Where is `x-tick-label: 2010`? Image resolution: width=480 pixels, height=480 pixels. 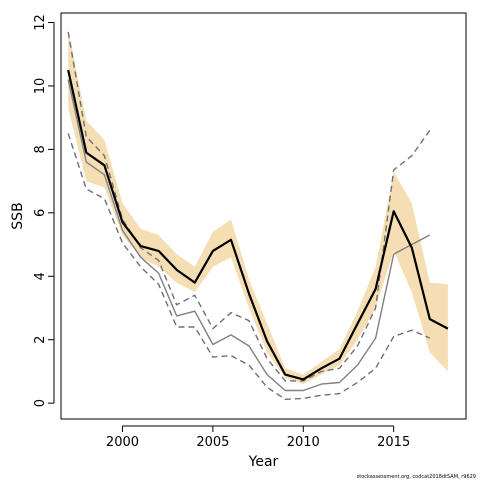
x-tick-label: 2010 is located at coordinates (303, 442).